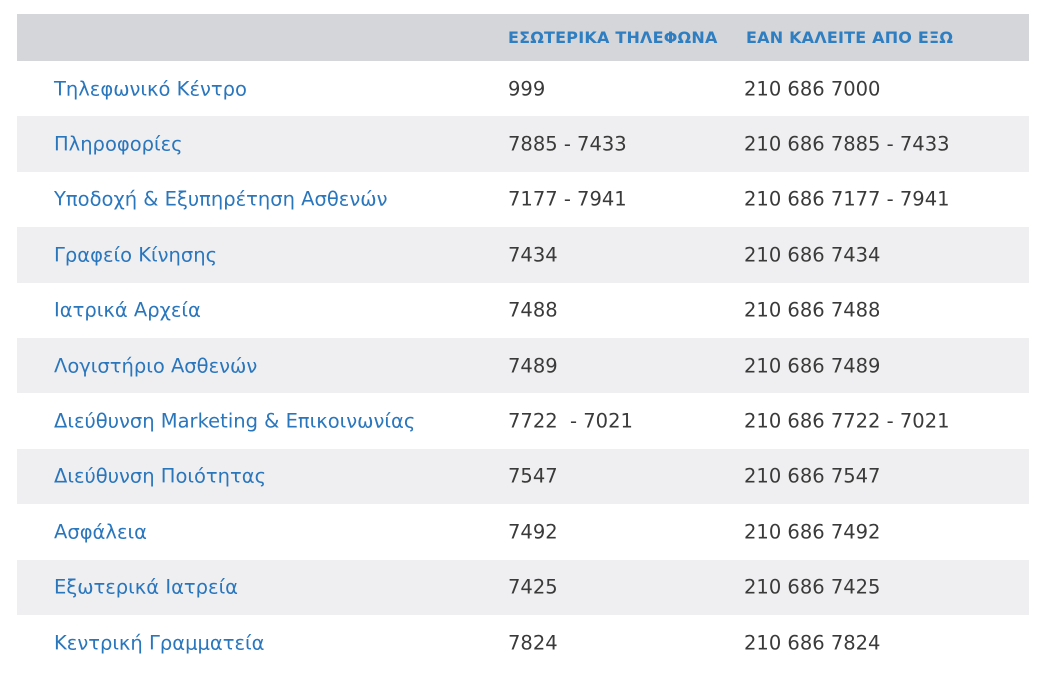 The height and width of the screenshot is (681, 1050). What do you see at coordinates (812, 89) in the screenshot?
I see `external-phone: 210 686 7000` at bounding box center [812, 89].